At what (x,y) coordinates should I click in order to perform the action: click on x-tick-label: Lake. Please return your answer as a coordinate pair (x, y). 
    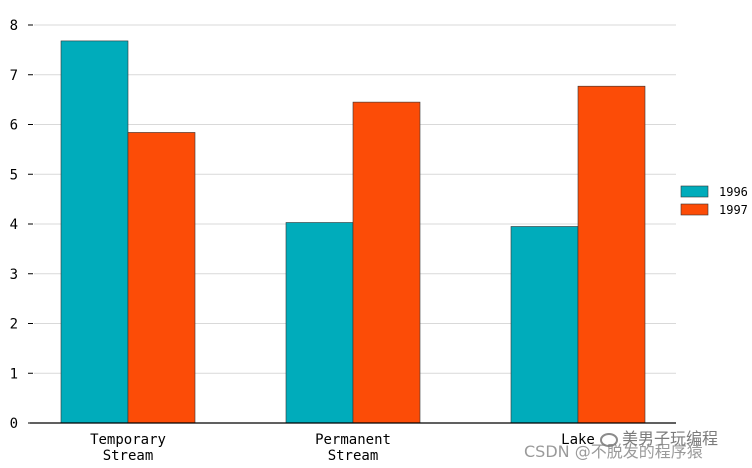
    Looking at the image, I should click on (578, 440).